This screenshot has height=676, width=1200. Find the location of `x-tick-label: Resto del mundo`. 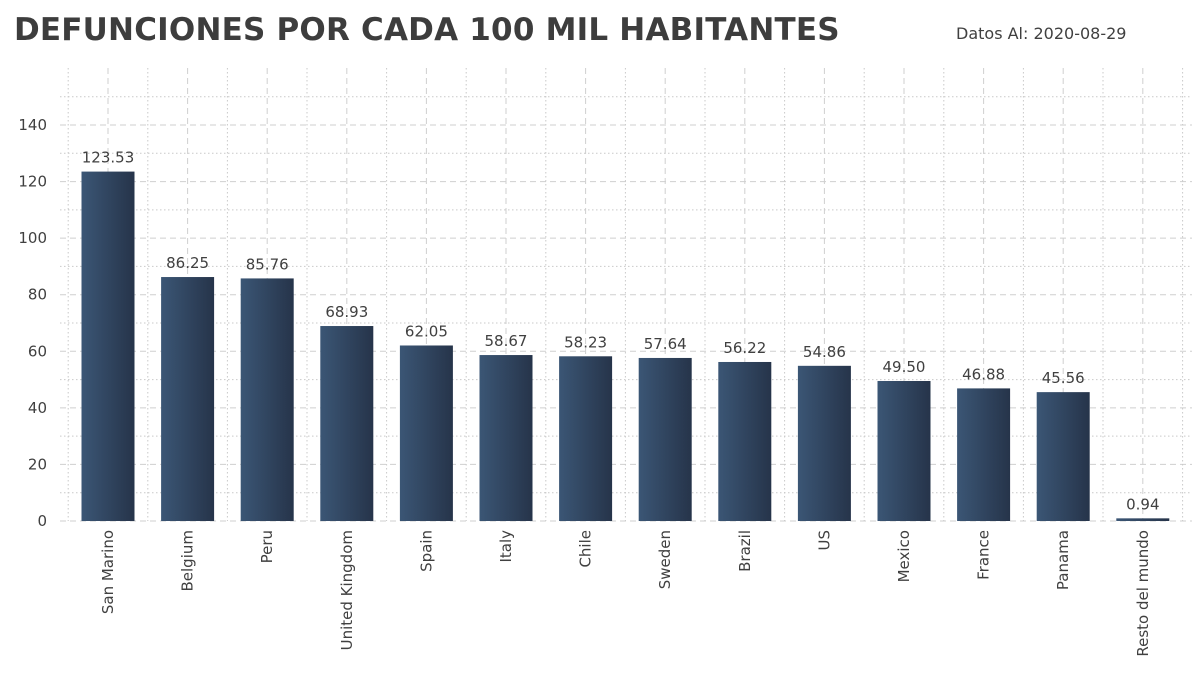

x-tick-label: Resto del mundo is located at coordinates (1143, 593).